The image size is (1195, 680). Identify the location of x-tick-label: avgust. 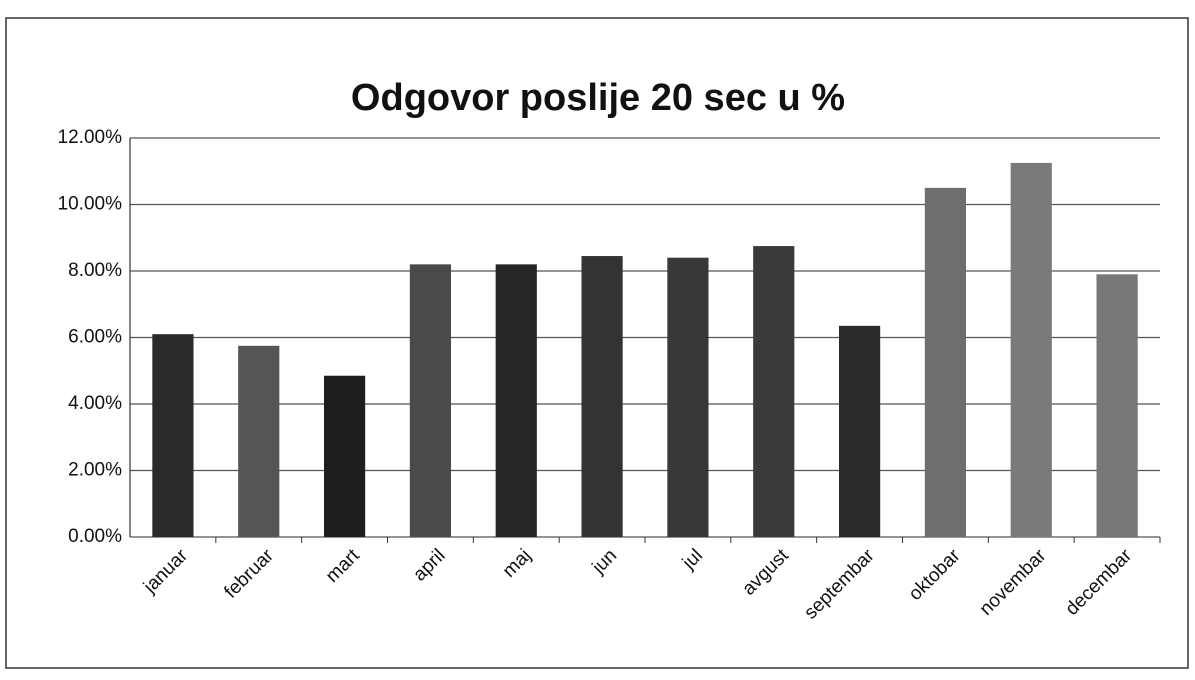
(765, 572).